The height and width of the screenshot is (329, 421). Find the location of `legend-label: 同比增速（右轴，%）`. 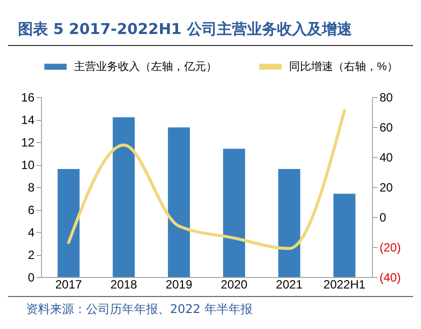

legend-label: 同比增速（右轴，%） is located at coordinates (343, 66).